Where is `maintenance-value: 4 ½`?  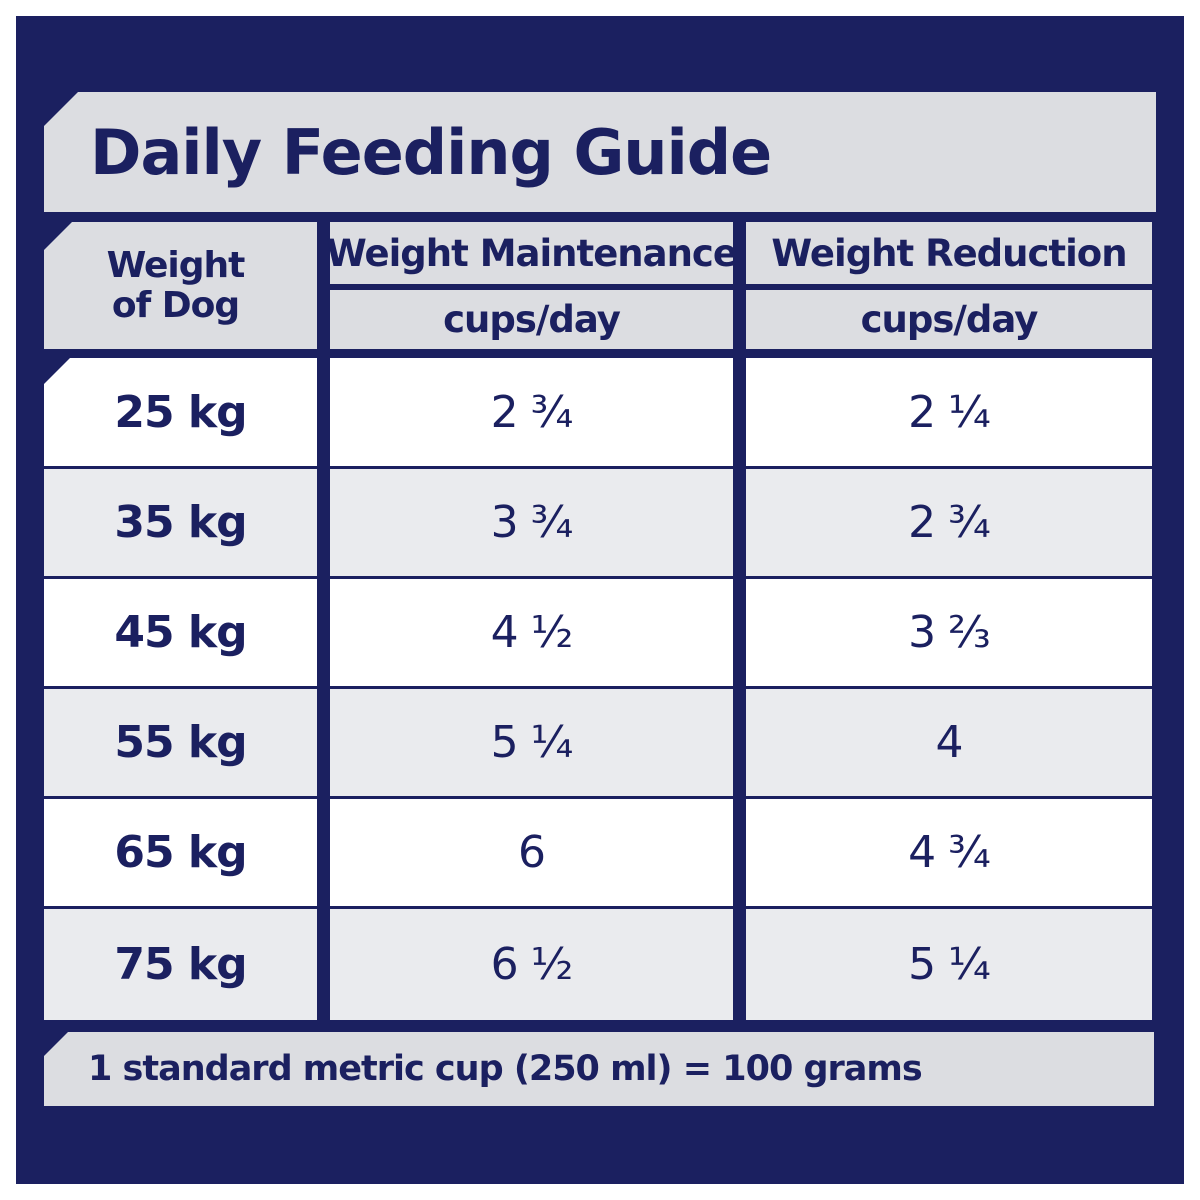
maintenance-value: 4 ½ is located at coordinates (532, 632).